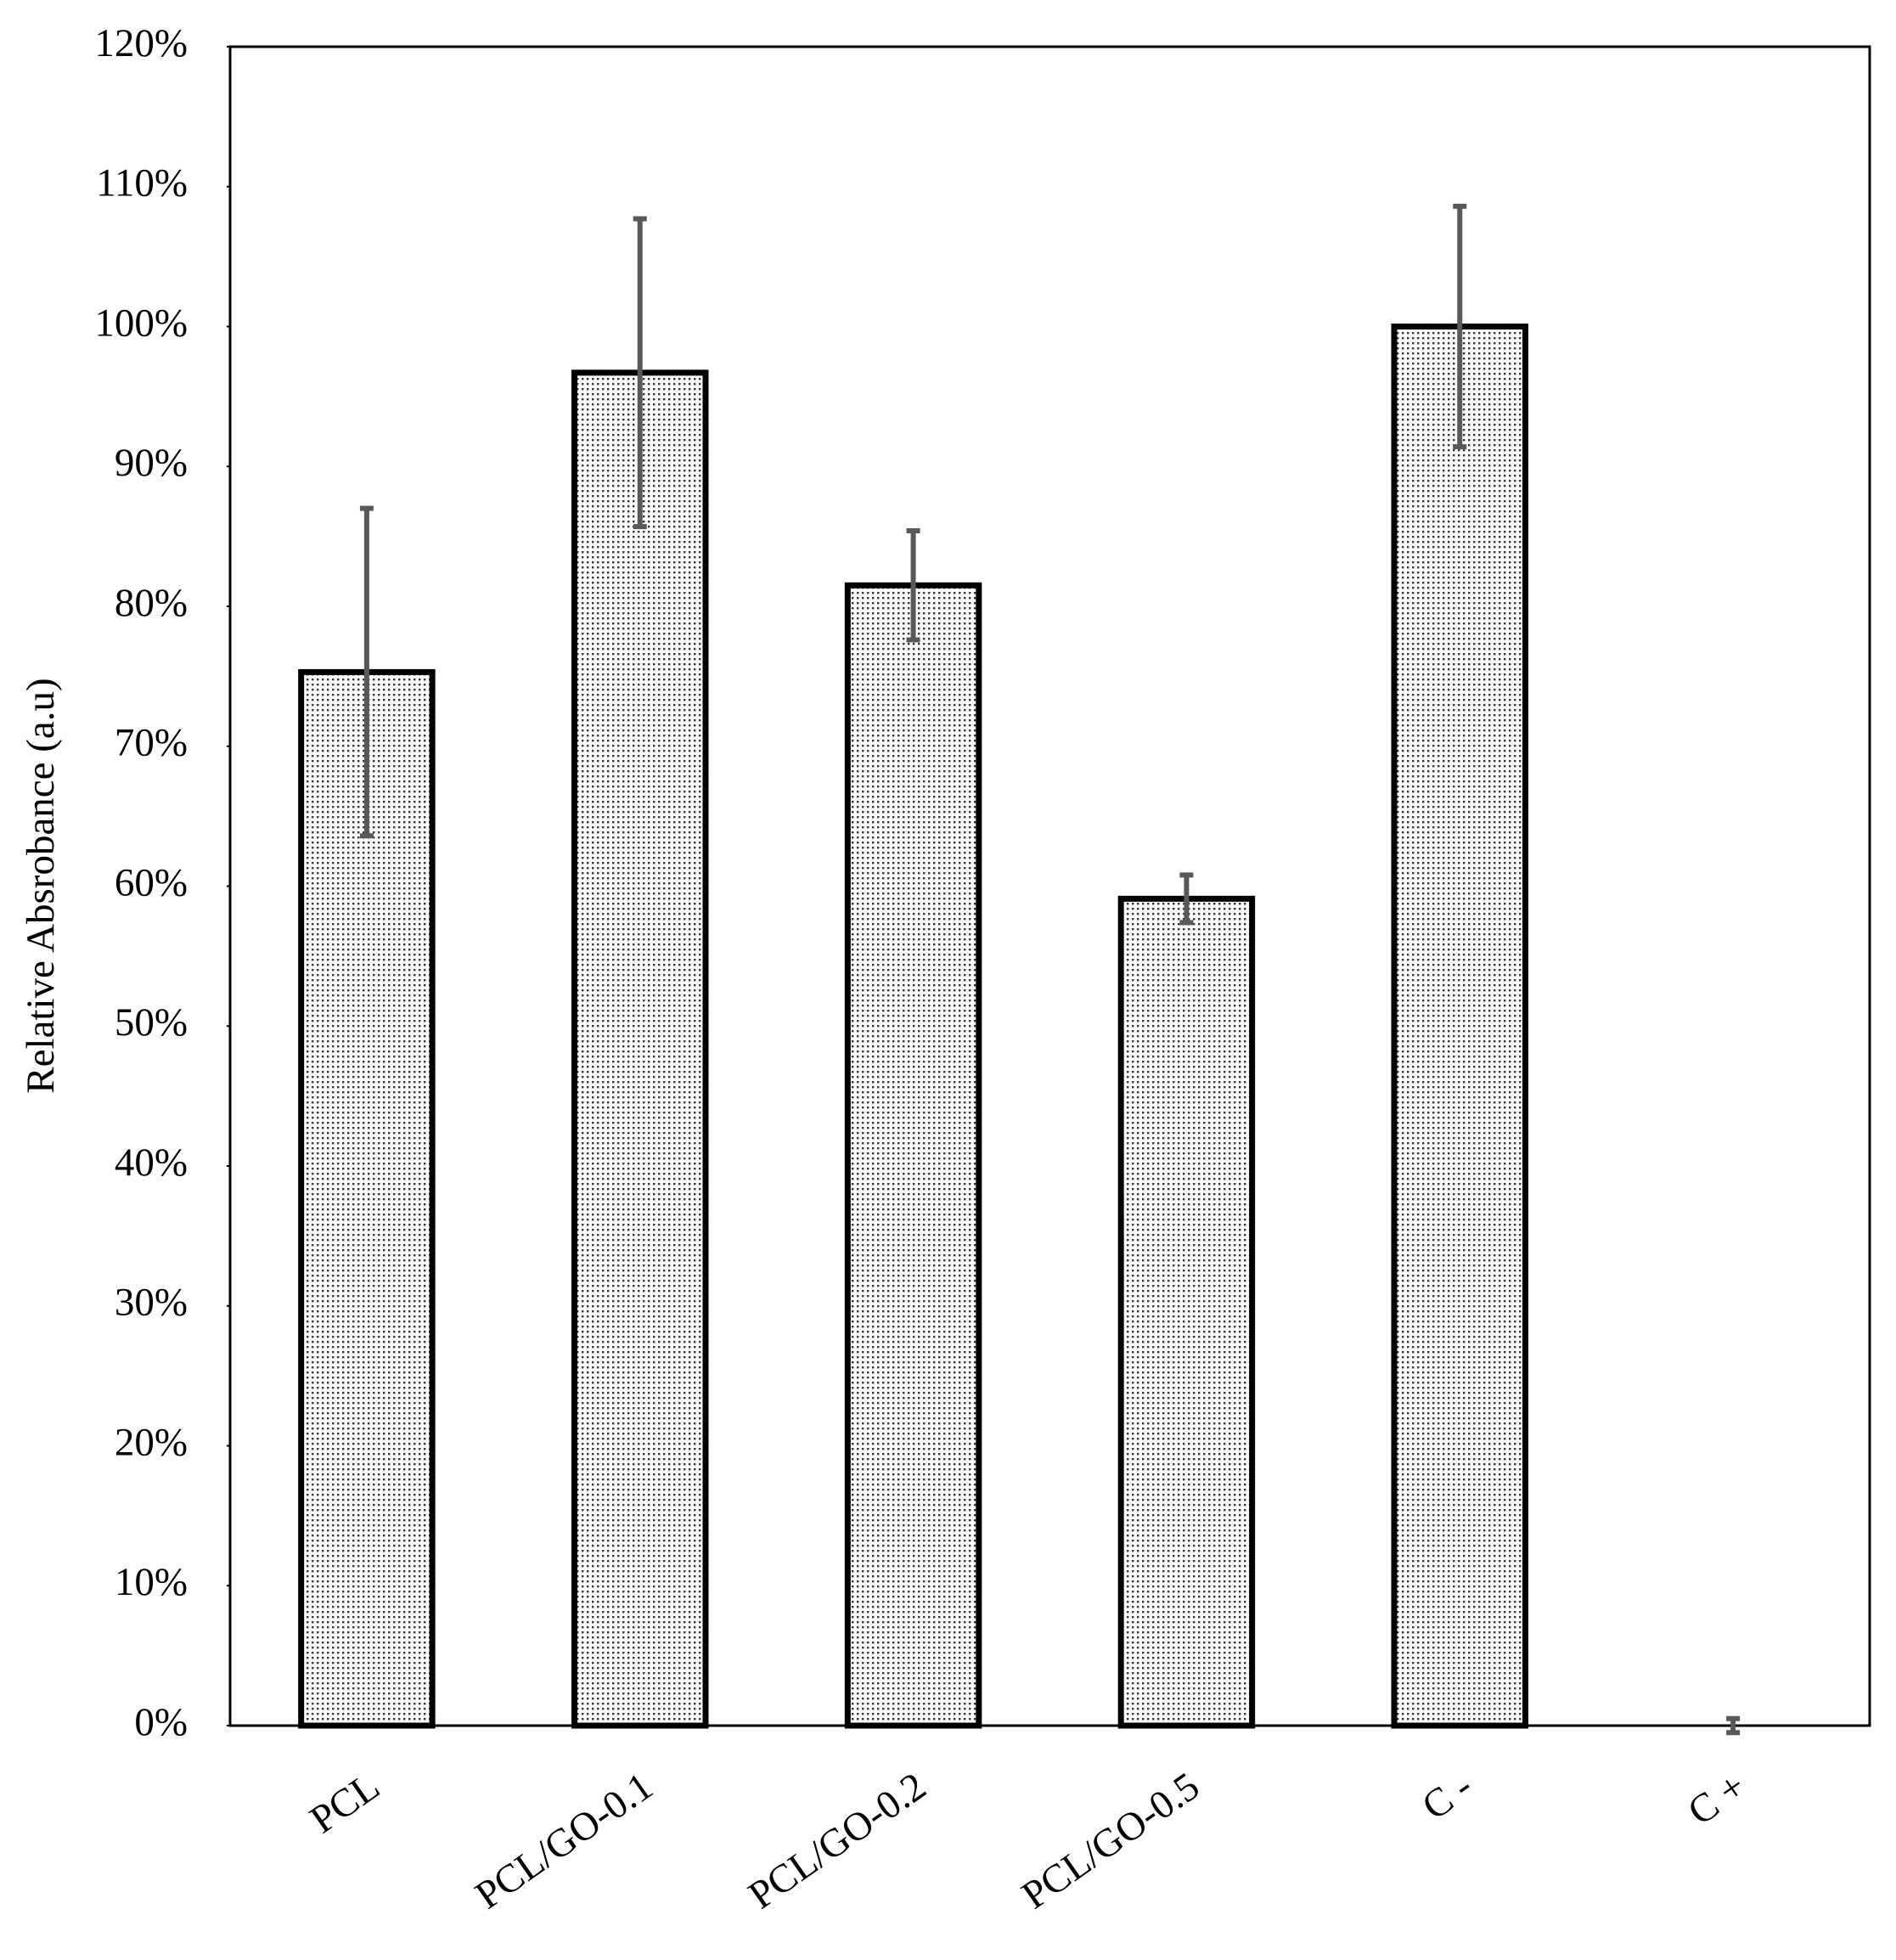 This screenshot has width=1896, height=1960. Describe the element at coordinates (161, 1722) in the screenshot. I see `y-tick-label: 0%` at that location.